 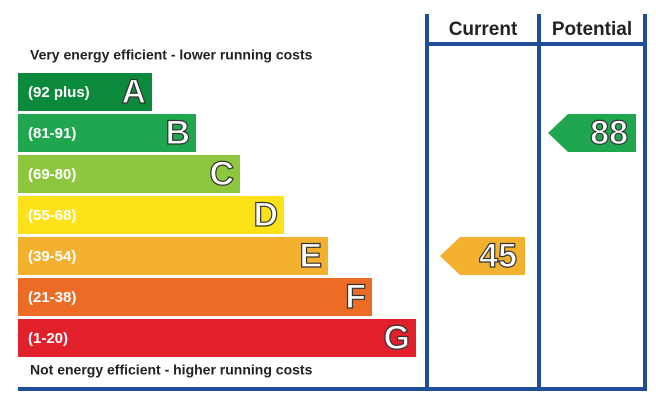 What do you see at coordinates (609, 133) in the screenshot?
I see `rating-value: 88` at bounding box center [609, 133].